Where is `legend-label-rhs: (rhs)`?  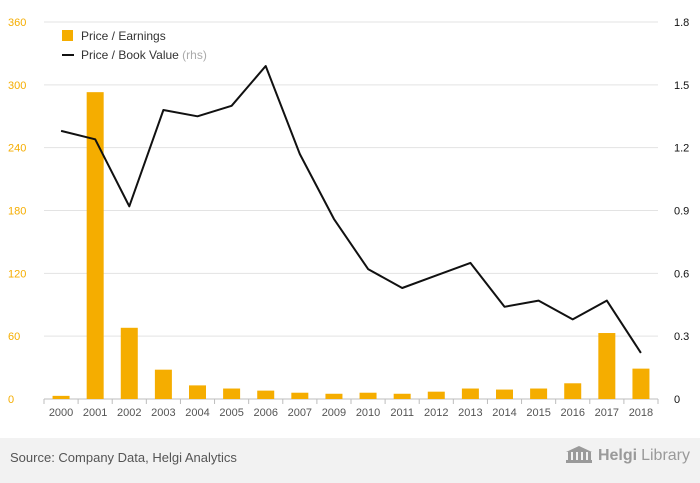 legend-label-rhs: (rhs) is located at coordinates (194, 55).